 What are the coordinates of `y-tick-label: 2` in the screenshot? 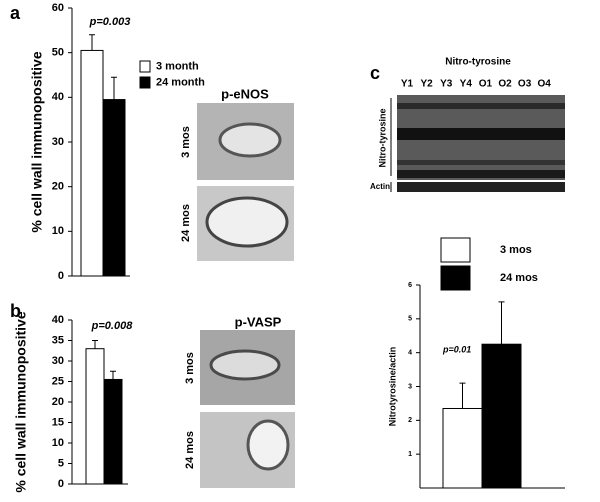 It's located at (410, 420).